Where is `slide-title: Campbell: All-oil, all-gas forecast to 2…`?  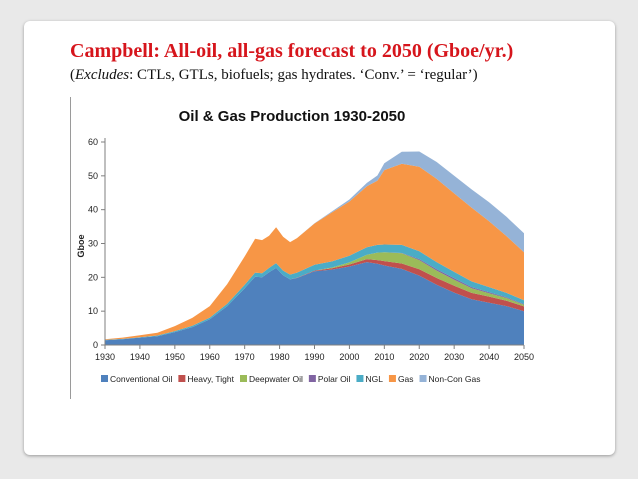 slide-title: Campbell: All-oil, all-gas forecast to 2… is located at coordinates (292, 51).